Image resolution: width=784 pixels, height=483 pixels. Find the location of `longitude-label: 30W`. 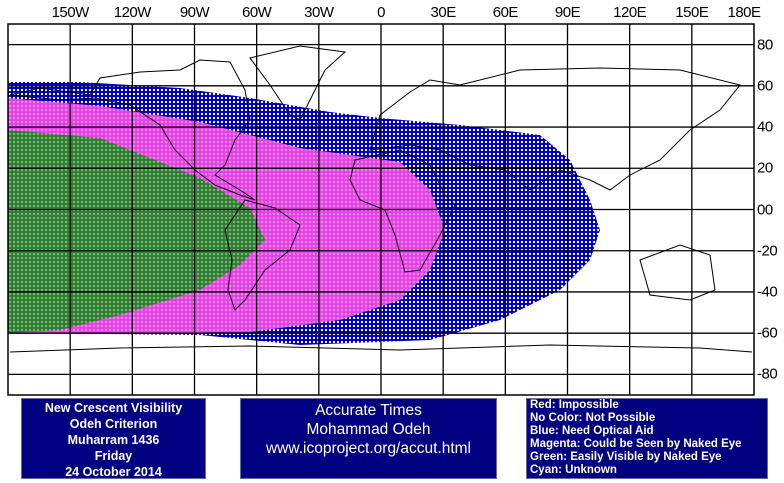

longitude-label: 30W is located at coordinates (319, 12).